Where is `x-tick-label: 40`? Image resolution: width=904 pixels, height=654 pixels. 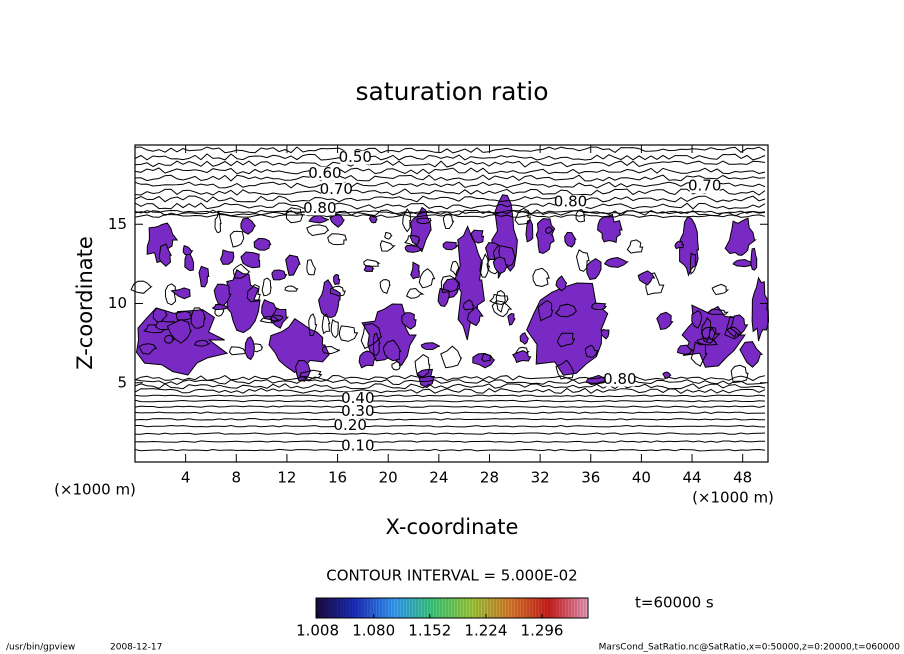 x-tick-label: 40 is located at coordinates (641, 478).